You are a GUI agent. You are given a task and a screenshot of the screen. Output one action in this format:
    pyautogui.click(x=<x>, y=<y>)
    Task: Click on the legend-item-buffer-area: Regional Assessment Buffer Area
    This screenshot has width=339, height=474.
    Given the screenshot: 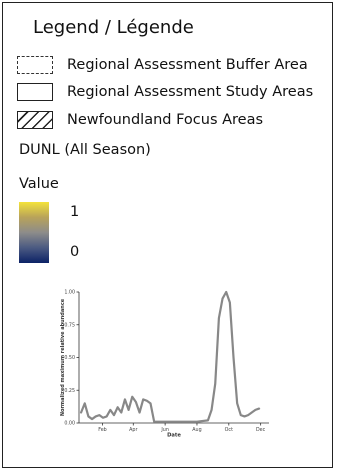 What is the action you would take?
    pyautogui.click(x=162, y=65)
    